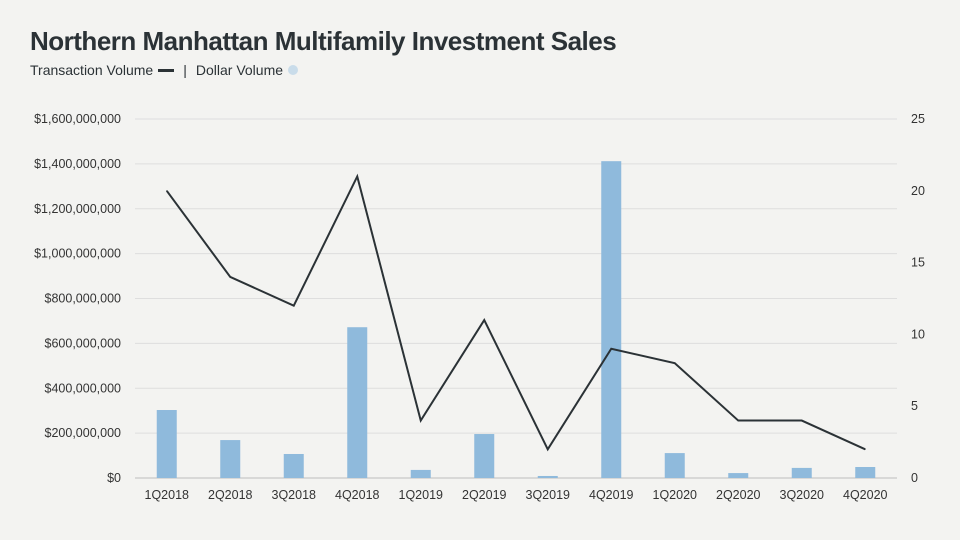 Image resolution: width=960 pixels, height=540 pixels. Describe the element at coordinates (865, 495) in the screenshot. I see `x-axis-tick: 4Q2020` at that location.